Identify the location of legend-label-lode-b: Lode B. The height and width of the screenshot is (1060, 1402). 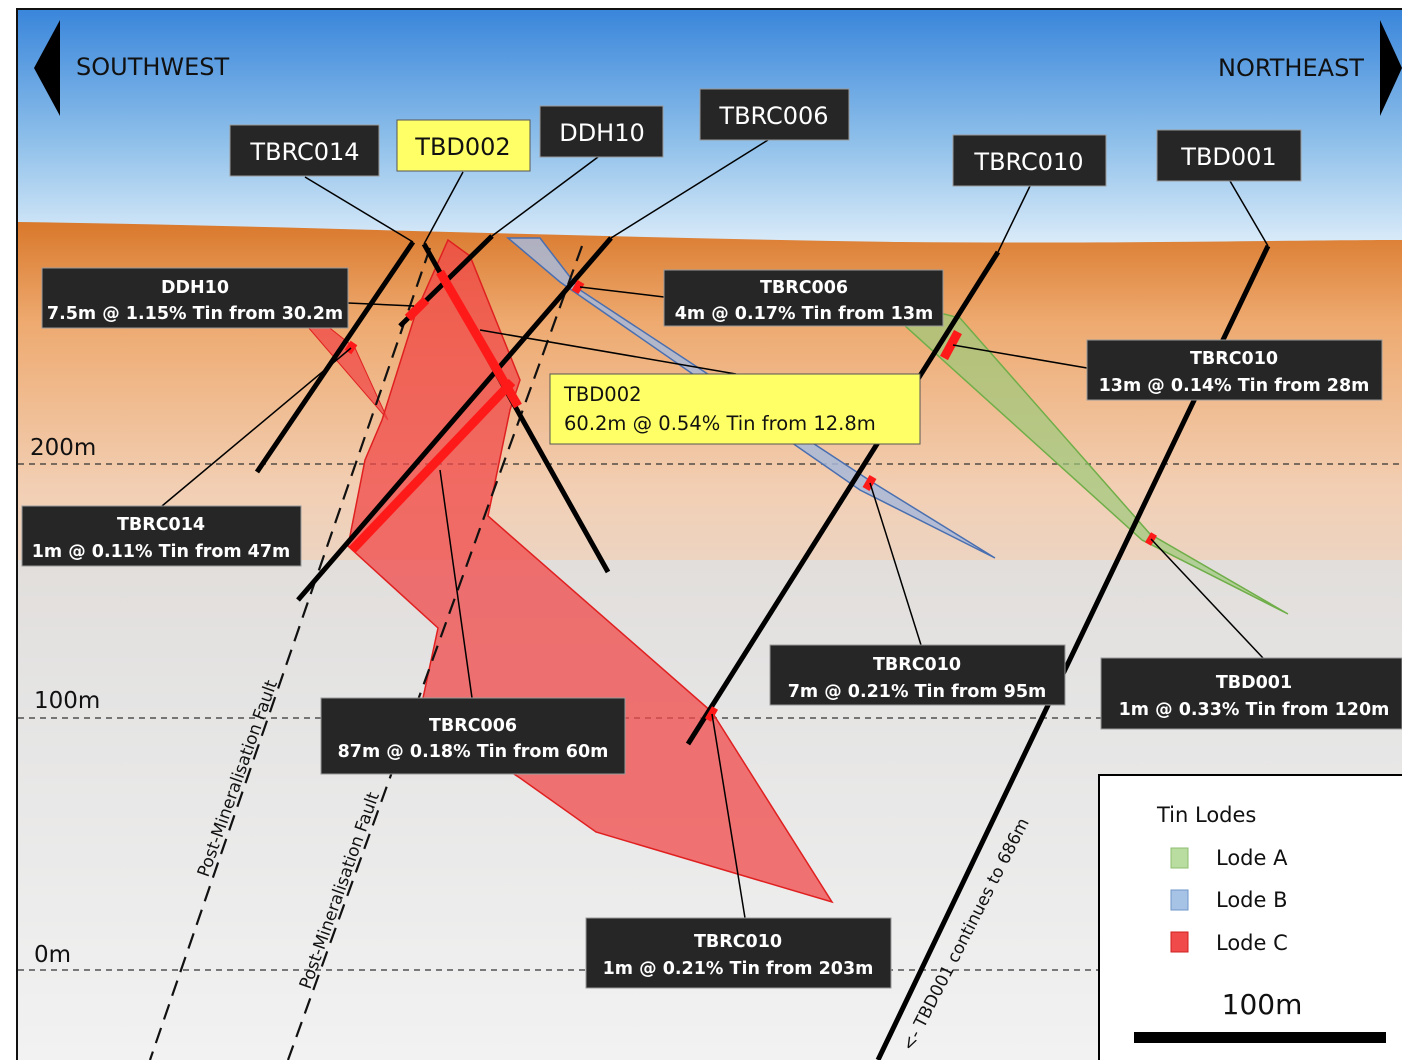
(1252, 900).